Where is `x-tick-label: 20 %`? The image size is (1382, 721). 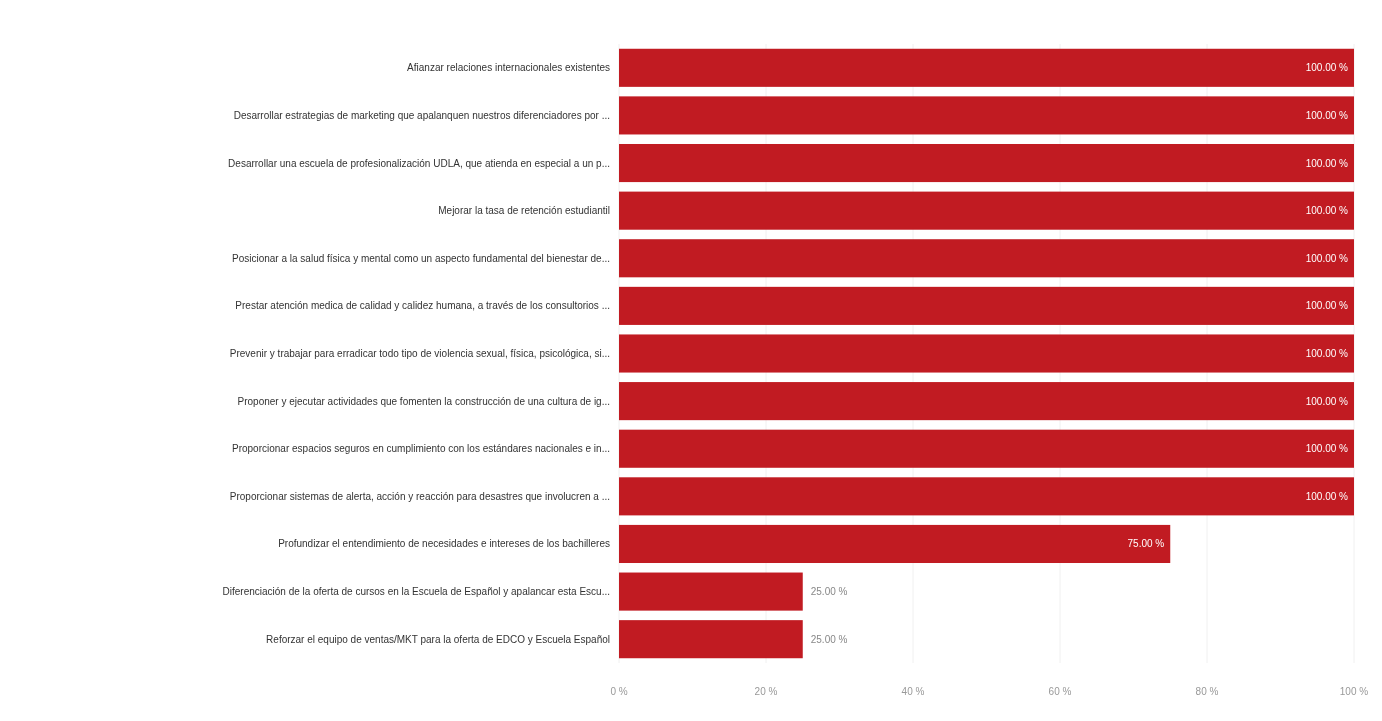
x-tick-label: 20 % is located at coordinates (766, 691).